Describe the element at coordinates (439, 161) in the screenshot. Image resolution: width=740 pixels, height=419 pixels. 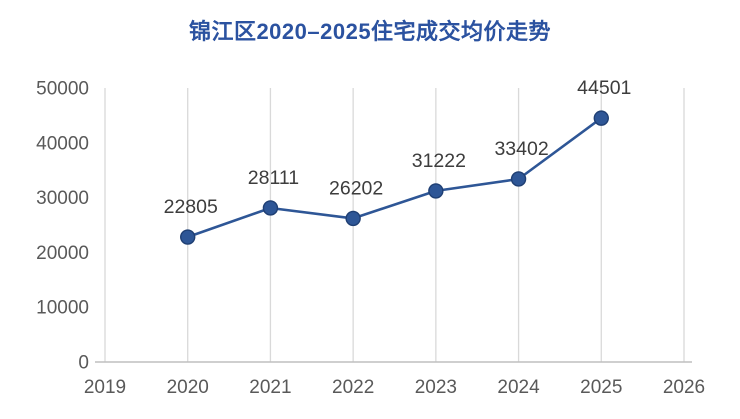
I see `data-point-label: 31222` at that location.